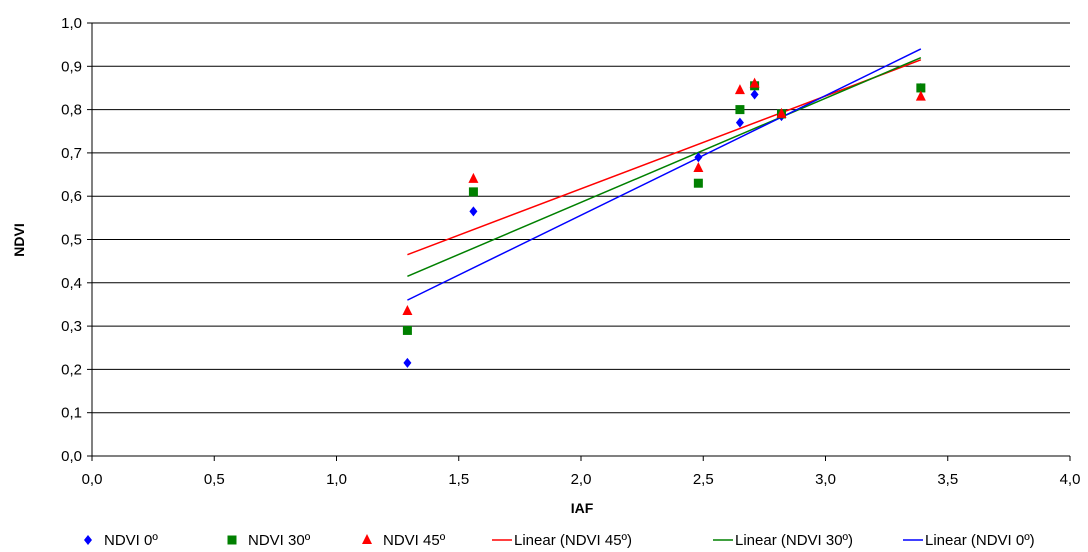 The width and height of the screenshot is (1088, 552). I want to click on y-tick-label: 0,5, so click(71, 240).